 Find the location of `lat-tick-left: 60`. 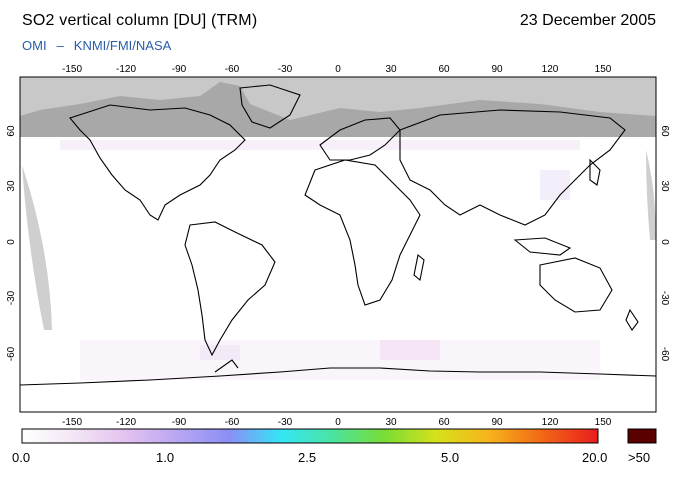

lat-tick-left: 60 is located at coordinates (11, 131).